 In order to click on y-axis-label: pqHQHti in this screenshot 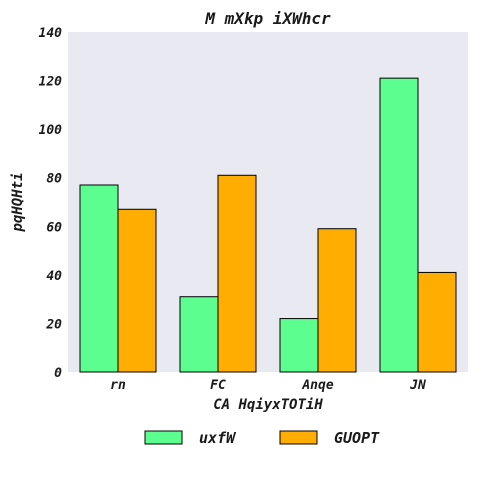, I will do `click(18, 202)`.